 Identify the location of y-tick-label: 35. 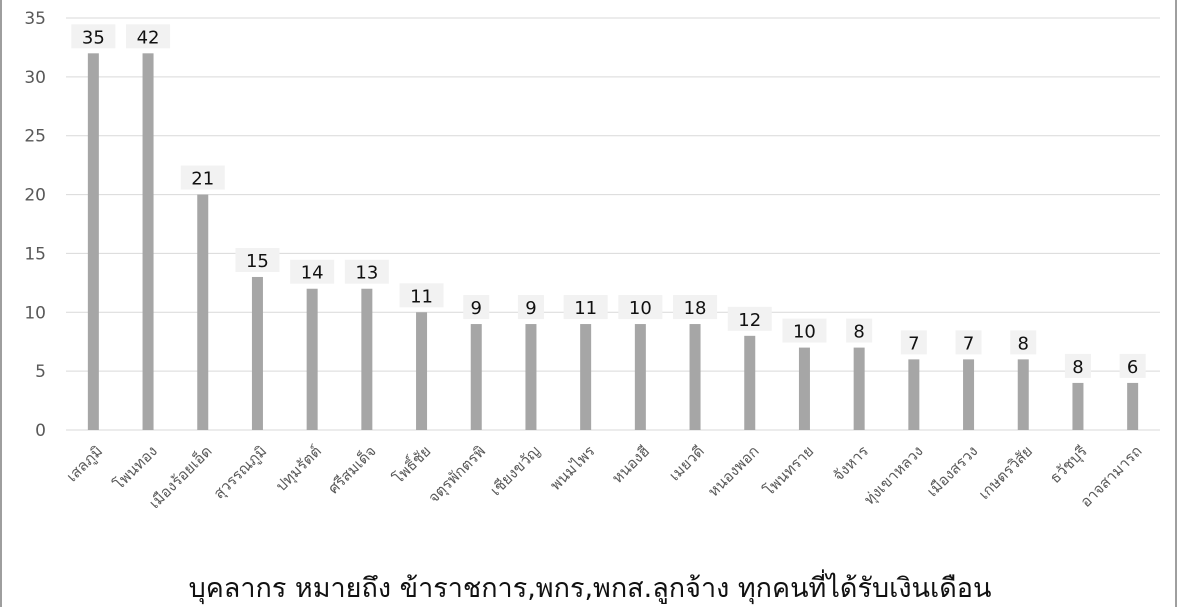
(35, 19).